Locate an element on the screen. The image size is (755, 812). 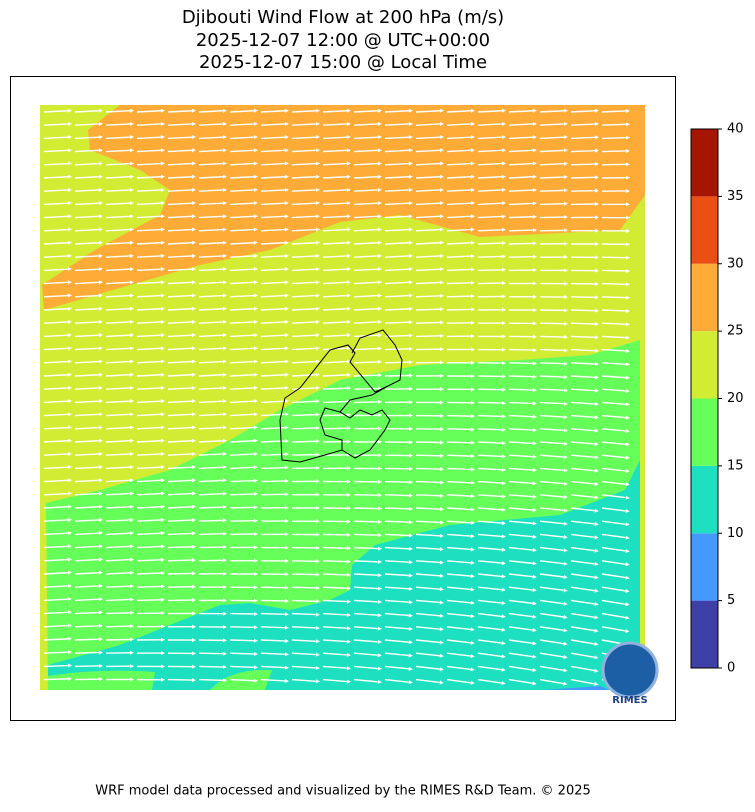
logo-text: RIMES is located at coordinates (629, 700).